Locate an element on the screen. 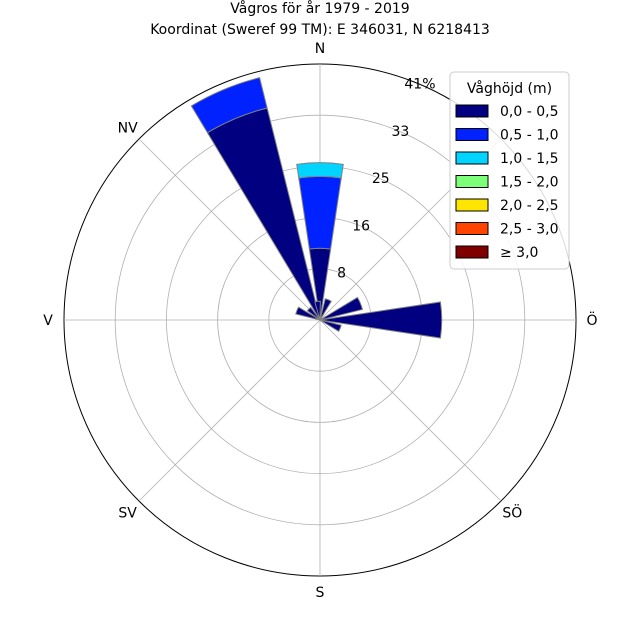 The height and width of the screenshot is (640, 640). radial-tick-label: 25 is located at coordinates (381, 179).